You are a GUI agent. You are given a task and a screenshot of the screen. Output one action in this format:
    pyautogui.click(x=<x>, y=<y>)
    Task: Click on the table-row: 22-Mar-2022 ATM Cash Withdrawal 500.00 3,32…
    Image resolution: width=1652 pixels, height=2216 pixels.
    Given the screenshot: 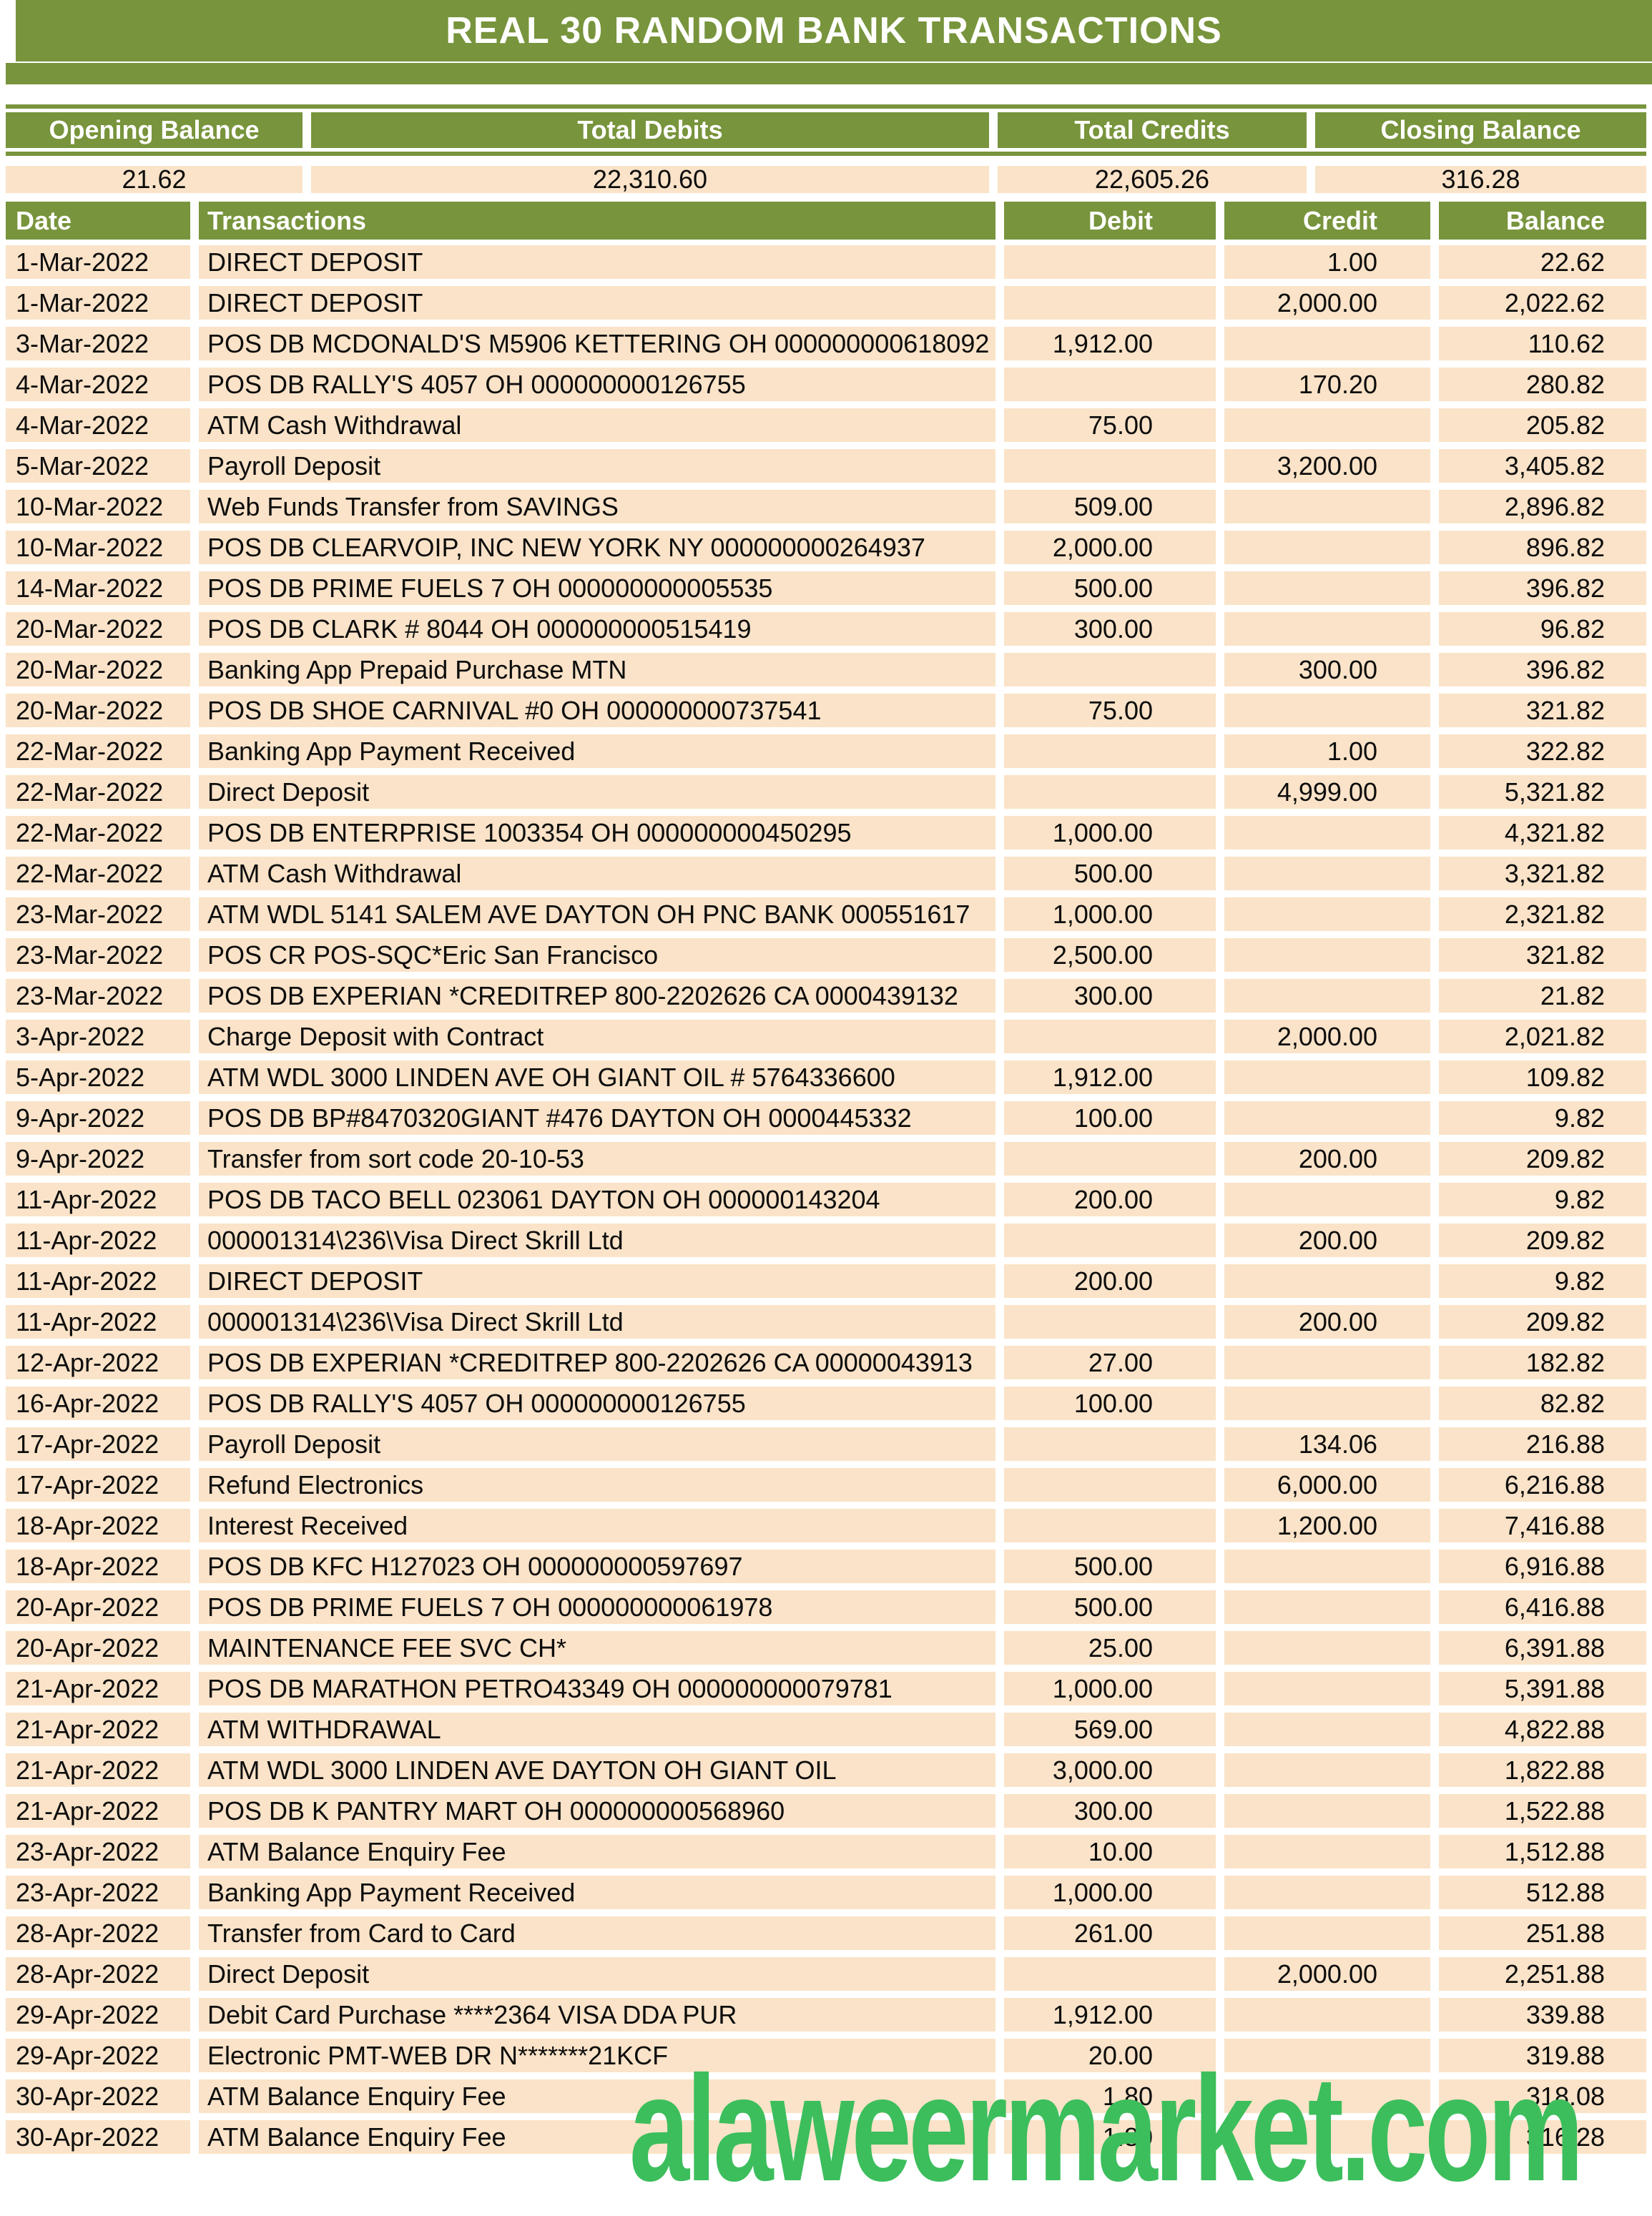 What is the action you would take?
    pyautogui.click(x=826, y=873)
    